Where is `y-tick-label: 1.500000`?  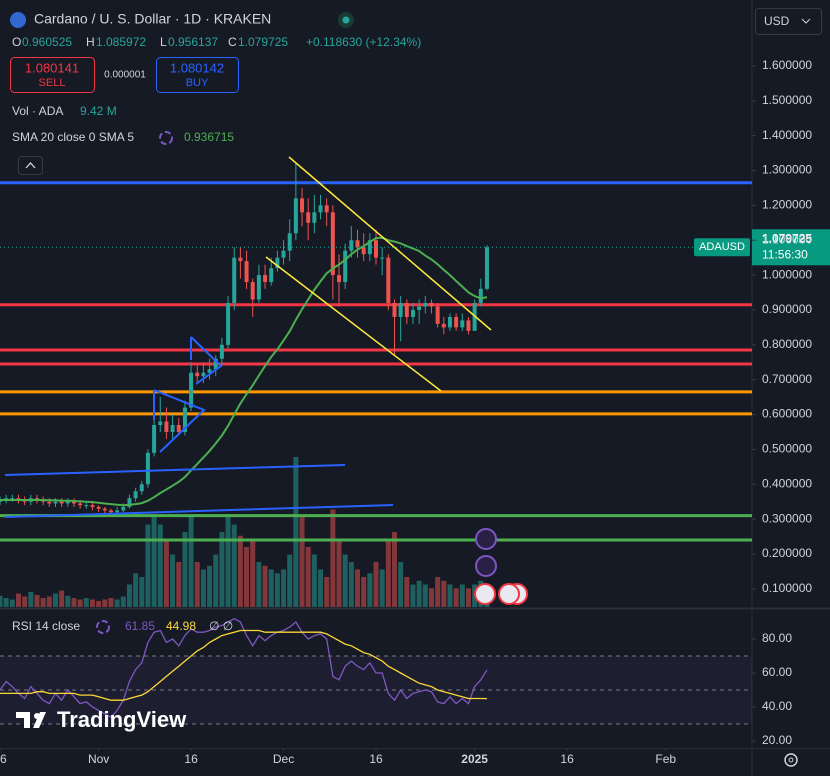 y-tick-label: 1.500000 is located at coordinates (787, 100).